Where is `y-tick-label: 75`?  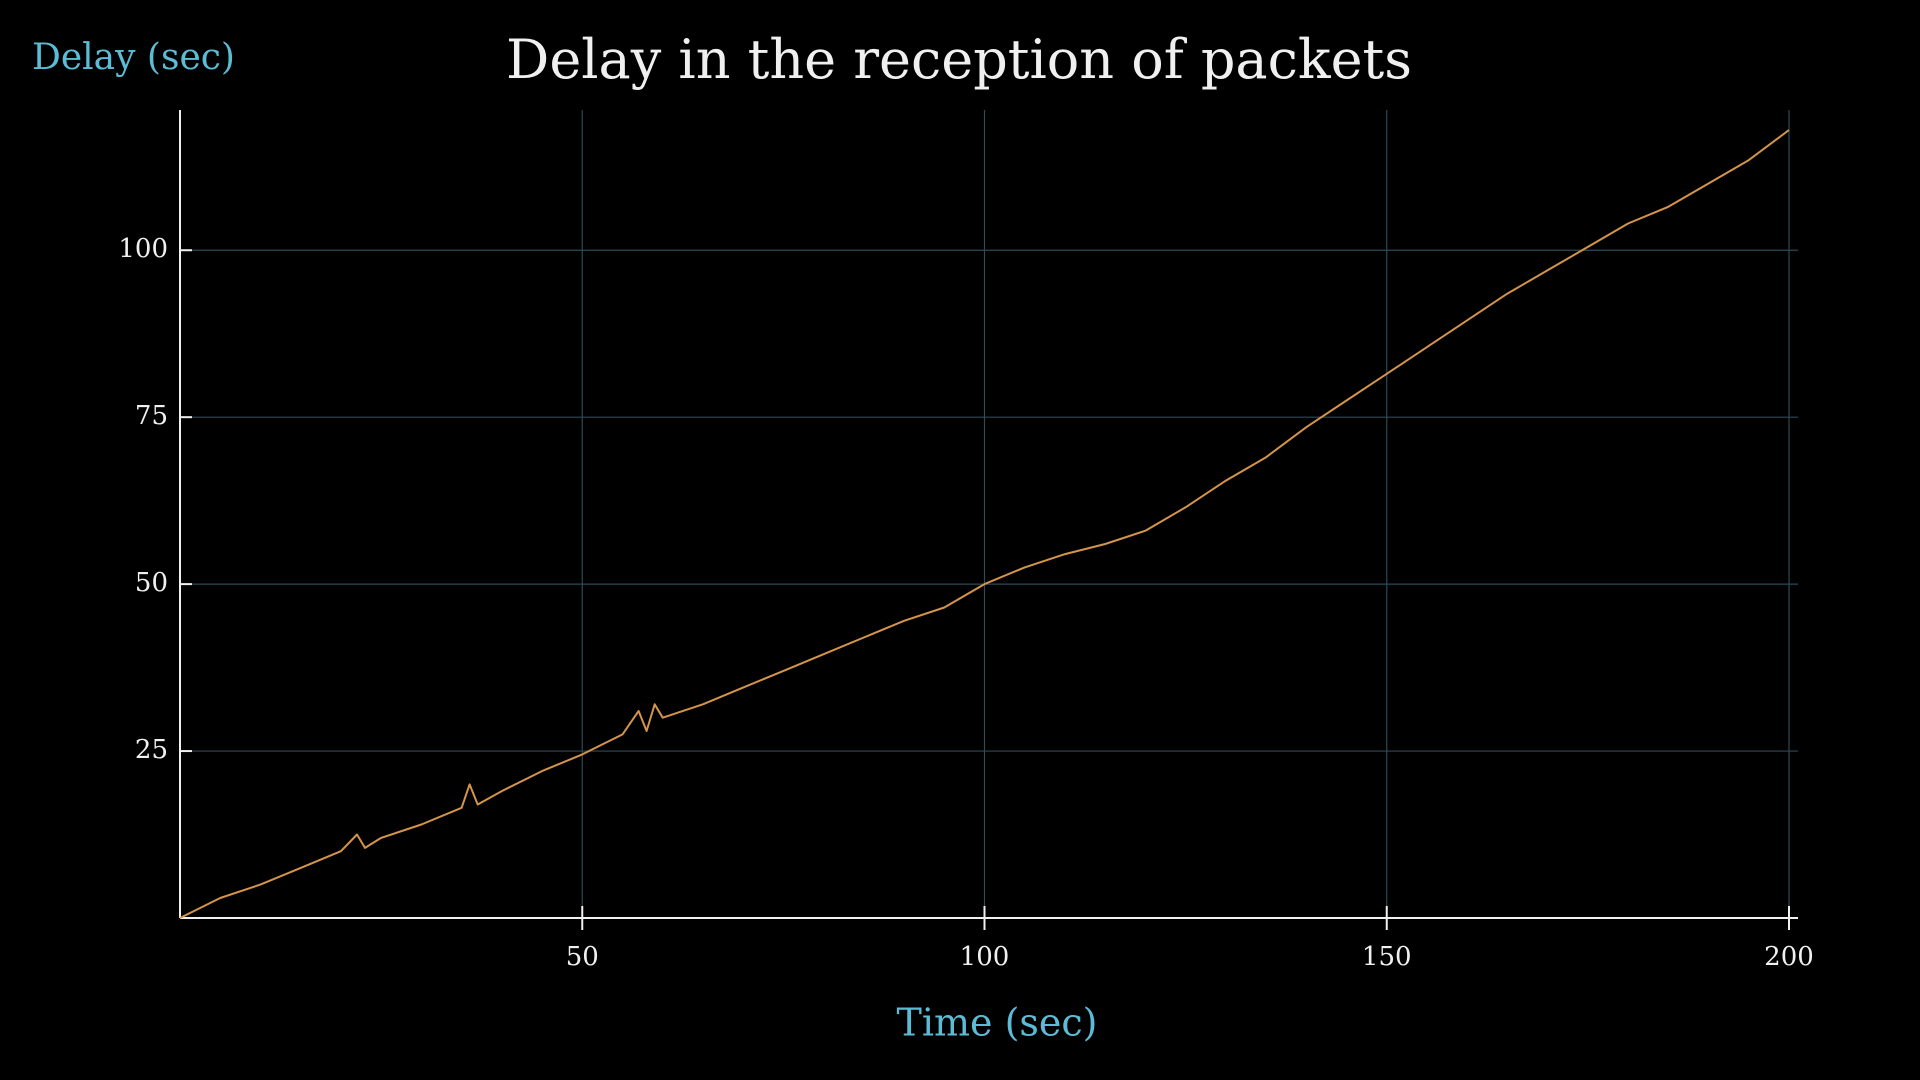
y-tick-label: 75 is located at coordinates (151, 416).